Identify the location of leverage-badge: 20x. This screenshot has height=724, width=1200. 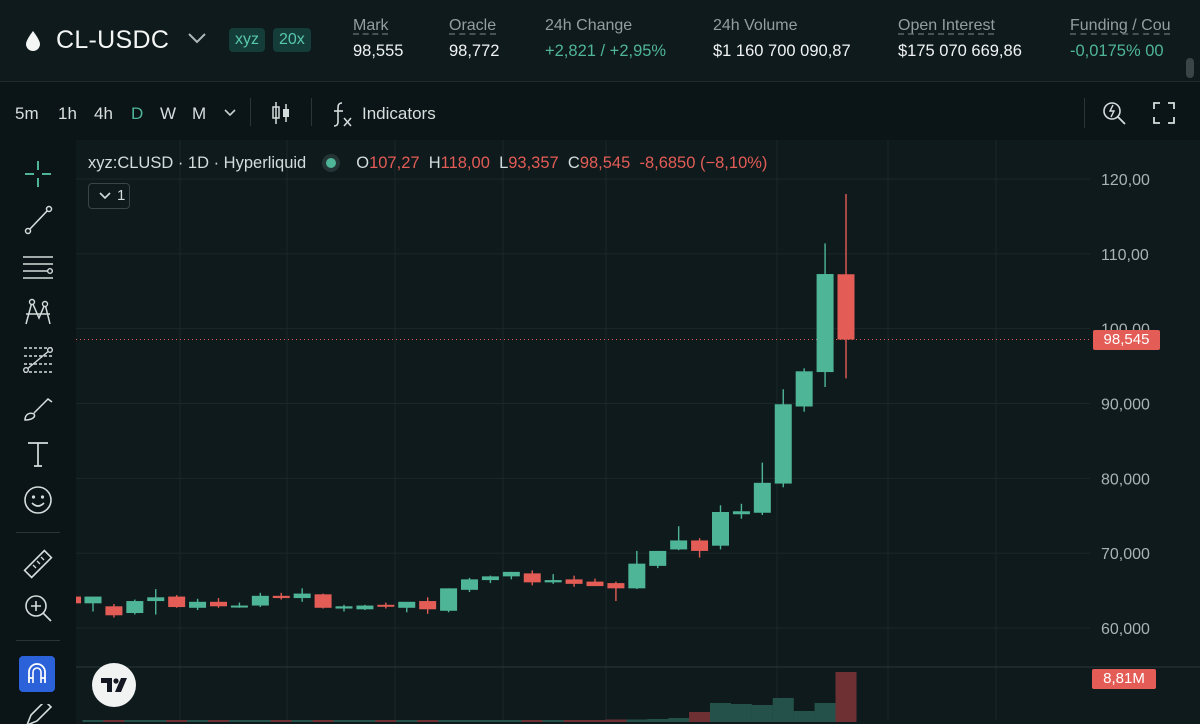
(292, 40).